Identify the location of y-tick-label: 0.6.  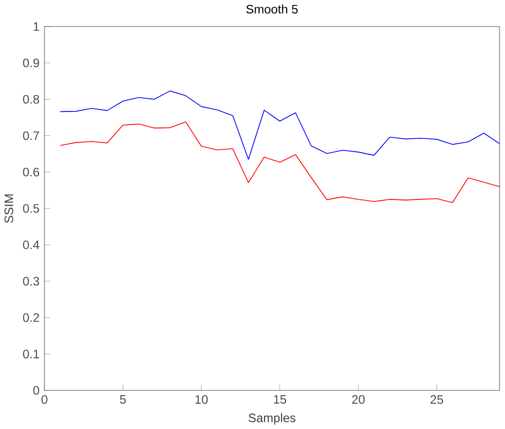
(31, 172).